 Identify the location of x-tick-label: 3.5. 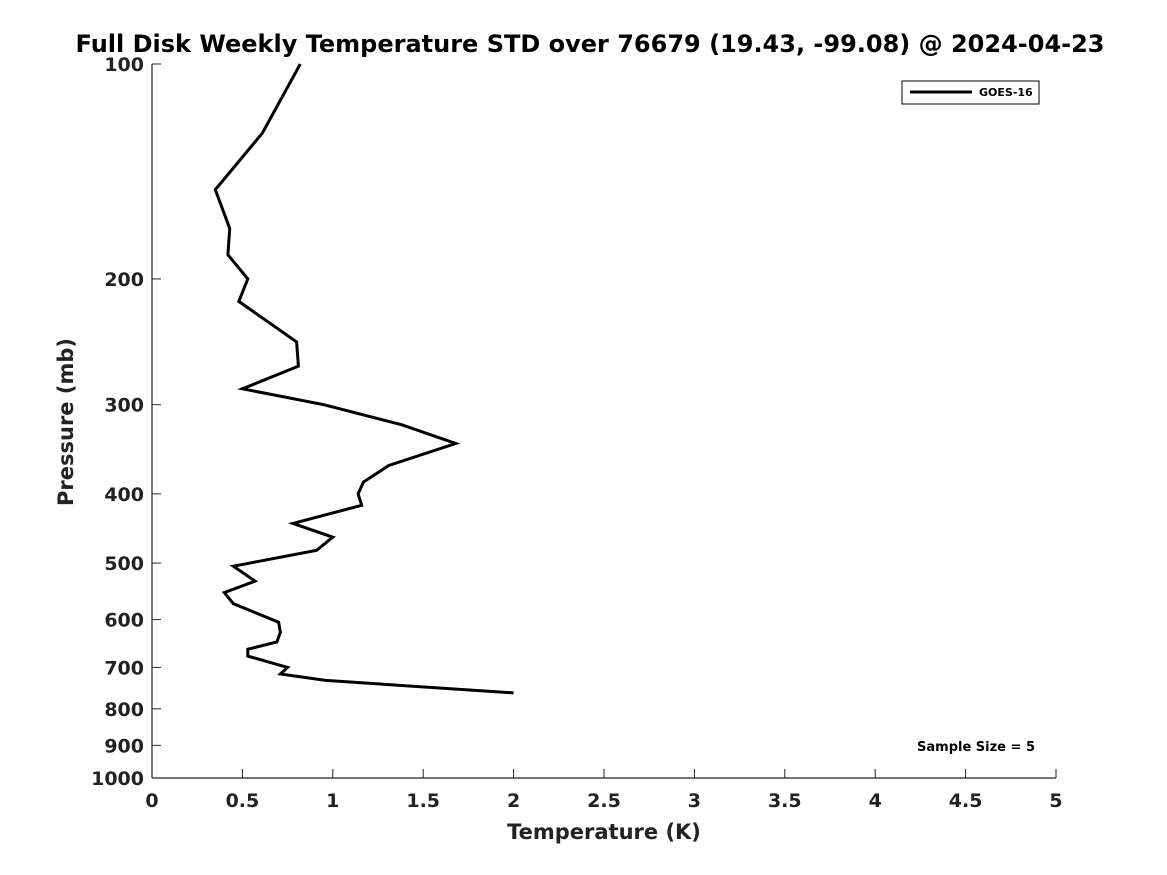
(785, 801).